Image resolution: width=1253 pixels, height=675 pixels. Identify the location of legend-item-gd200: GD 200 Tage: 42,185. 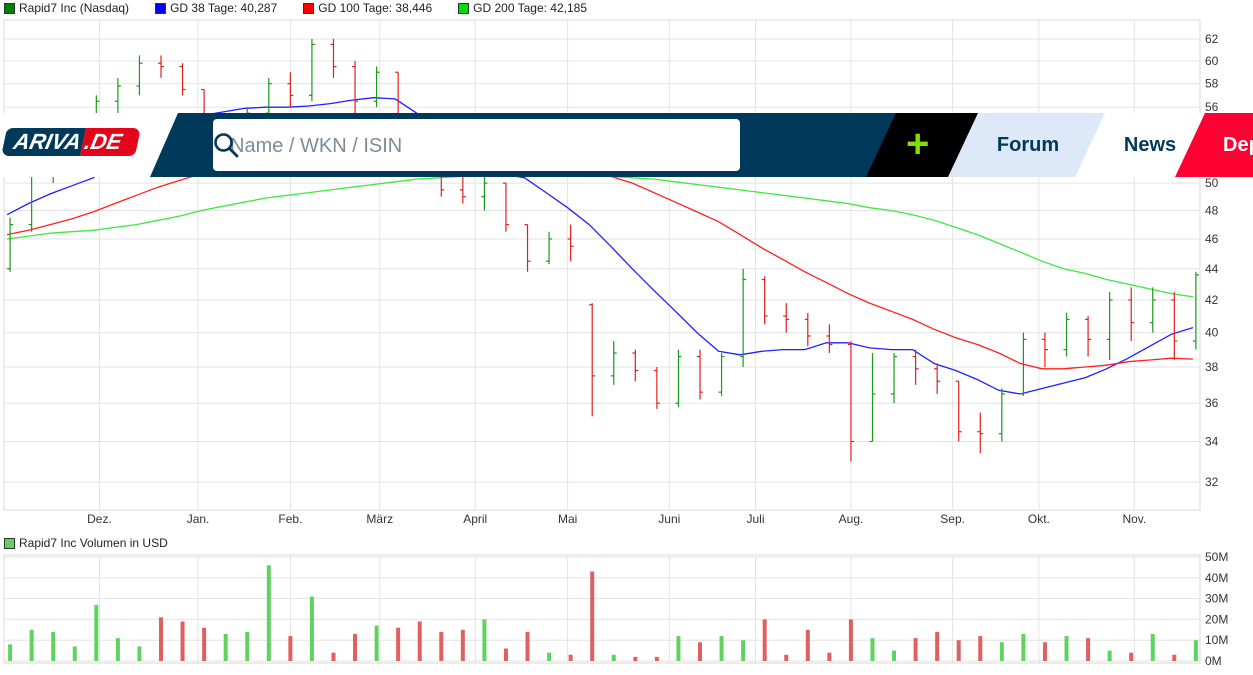
(522, 8).